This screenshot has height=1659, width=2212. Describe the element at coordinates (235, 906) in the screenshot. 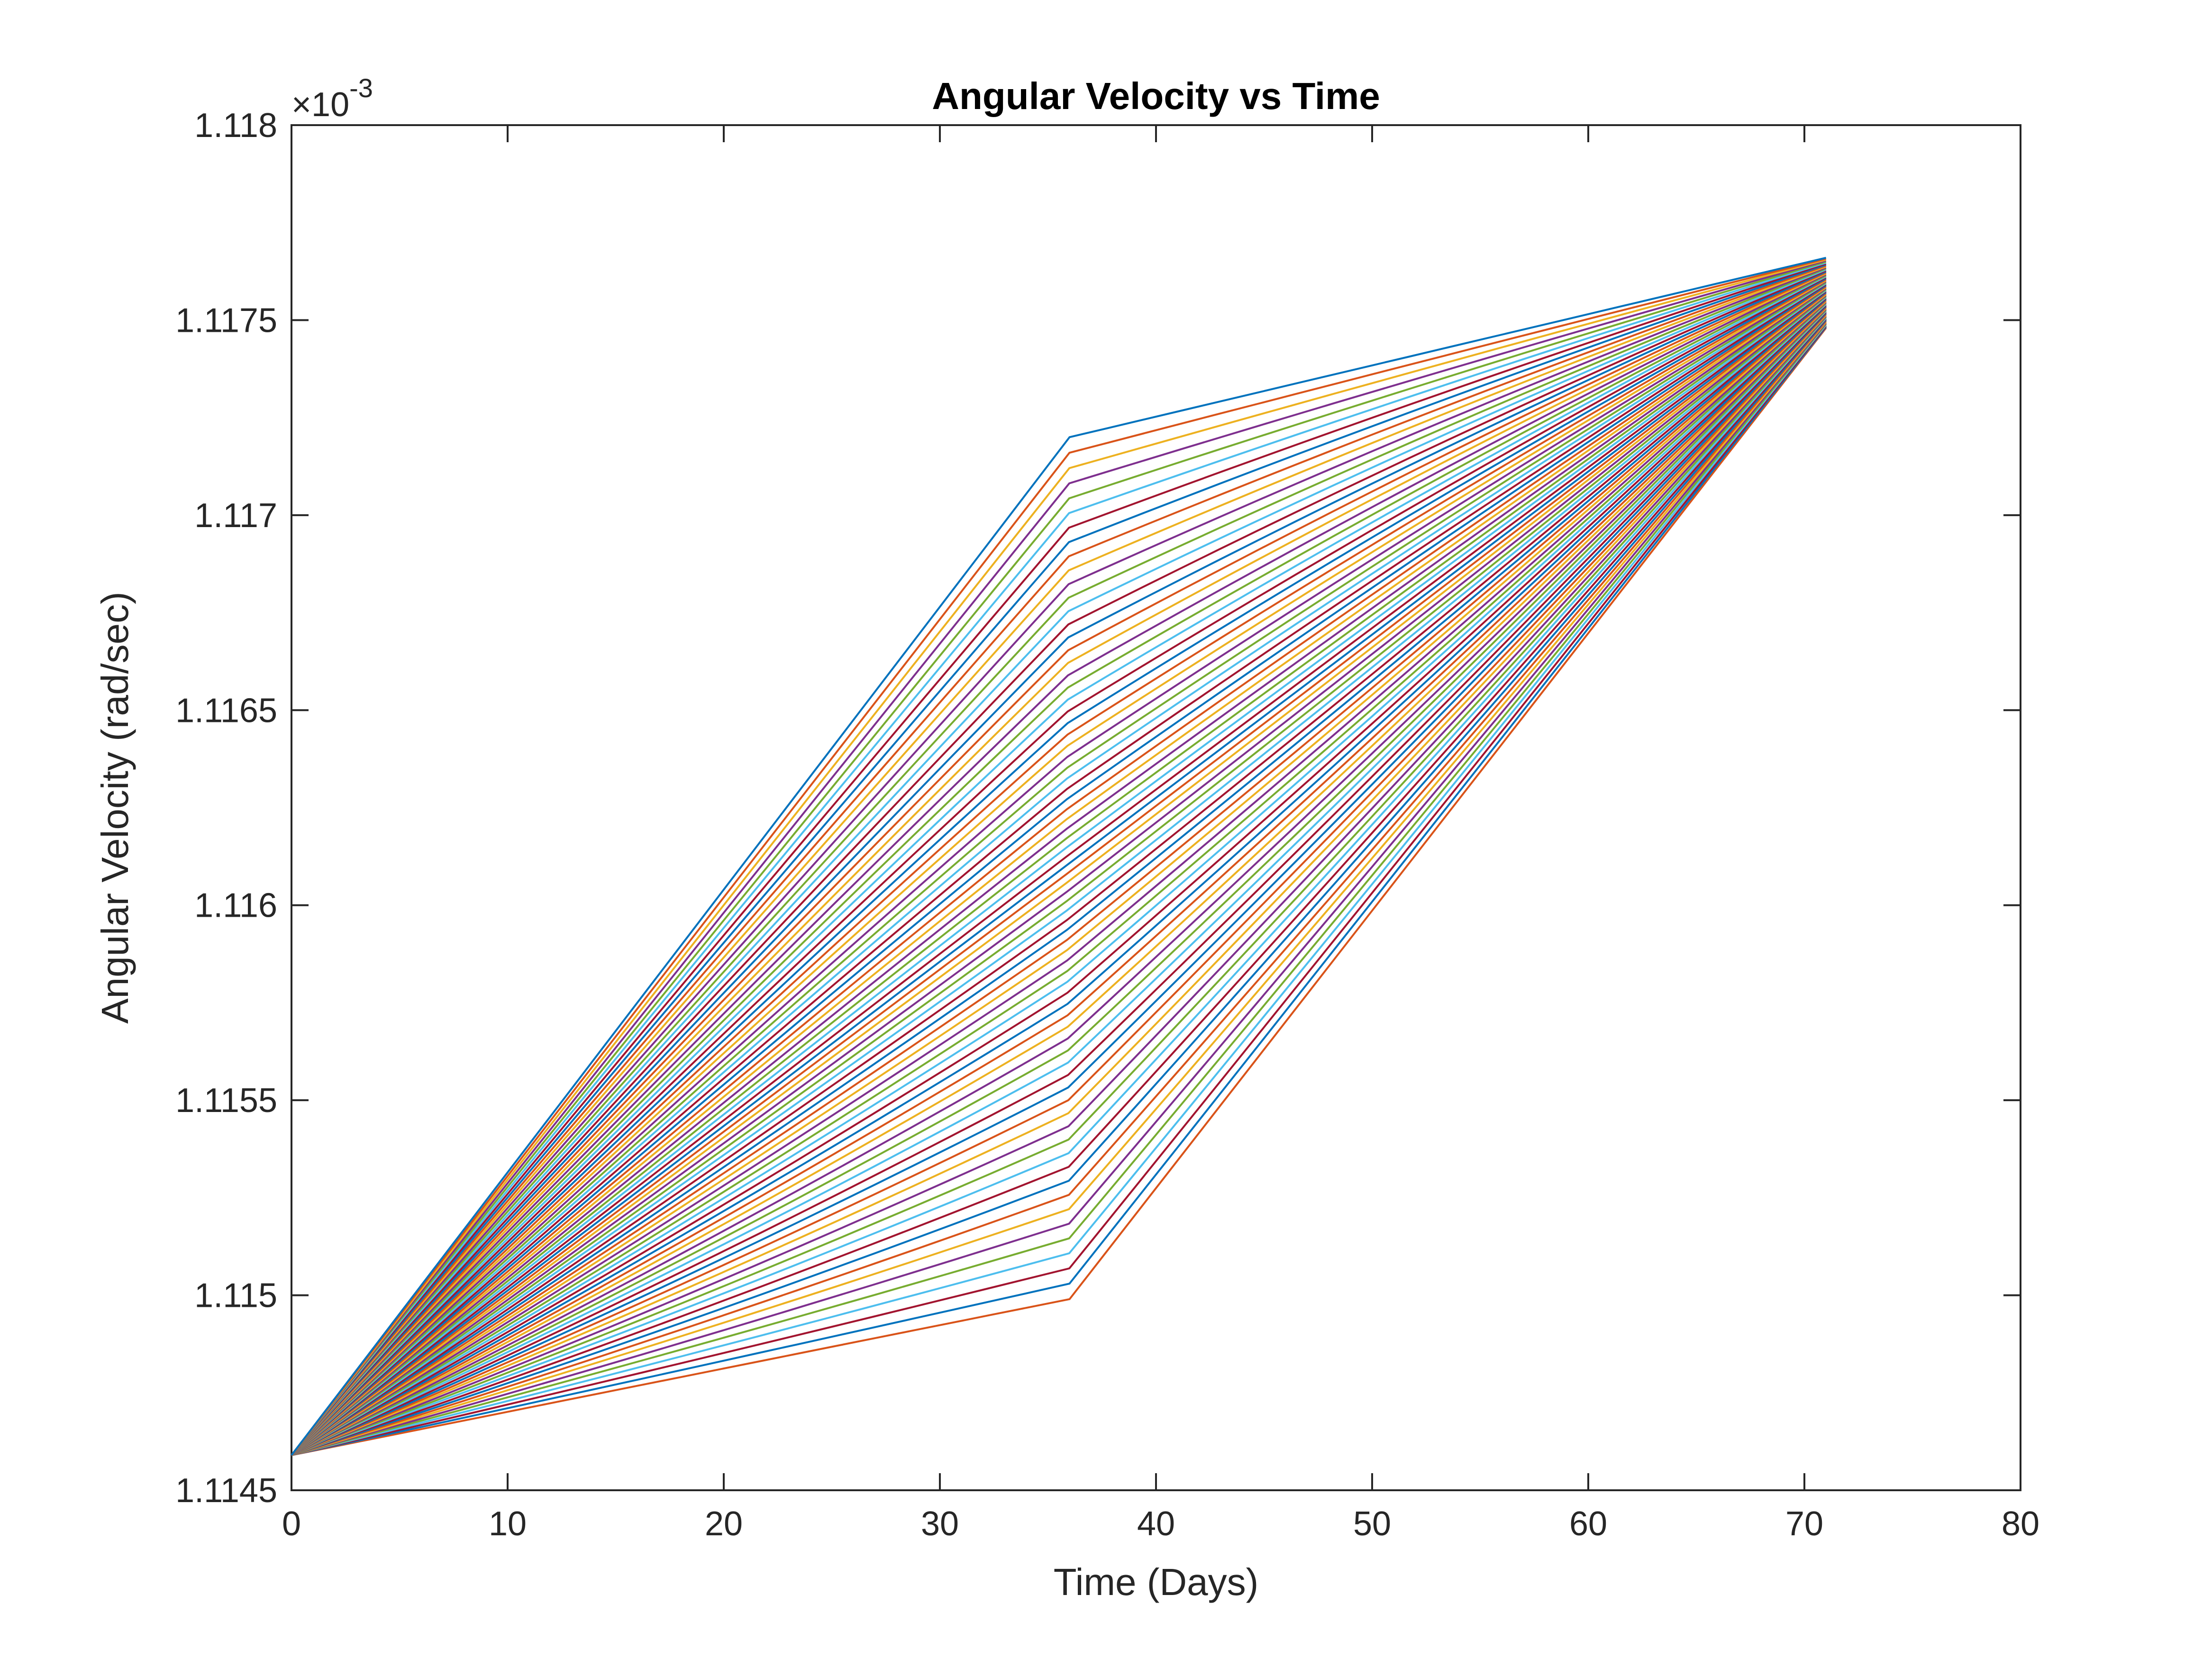

I see `y-tick-label: 1.116` at that location.